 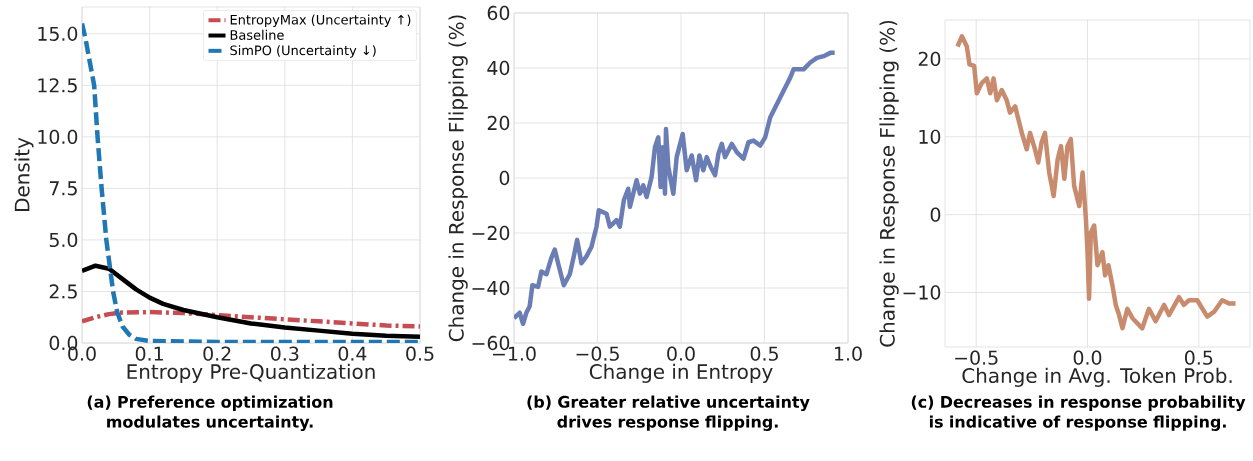 I want to click on x-tick-label: 0.4, so click(x=352, y=353).